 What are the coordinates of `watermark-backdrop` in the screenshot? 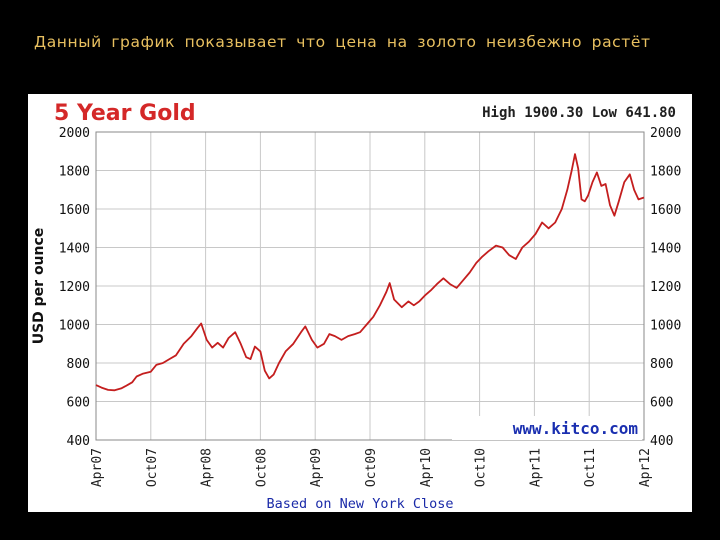 It's located at (547, 428).